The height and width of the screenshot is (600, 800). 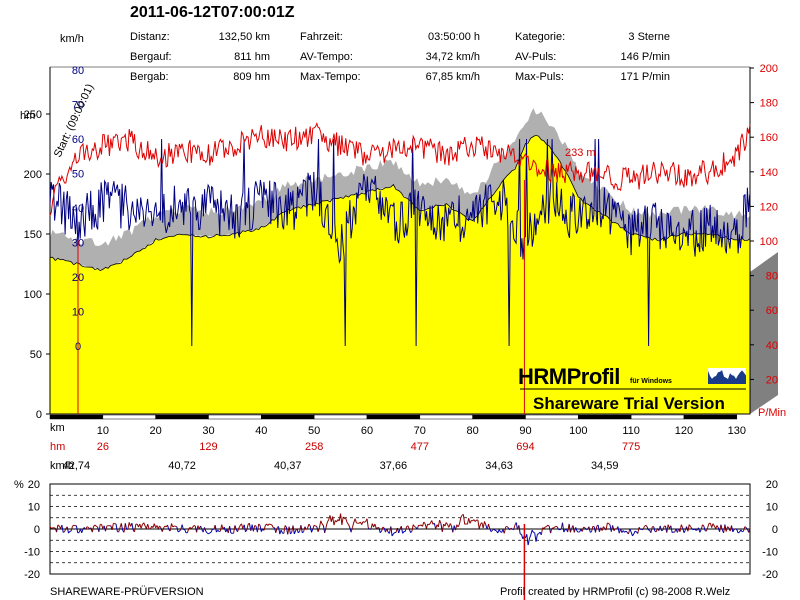 What do you see at coordinates (631, 447) in the screenshot?
I see `hm-table-cell: 775` at bounding box center [631, 447].